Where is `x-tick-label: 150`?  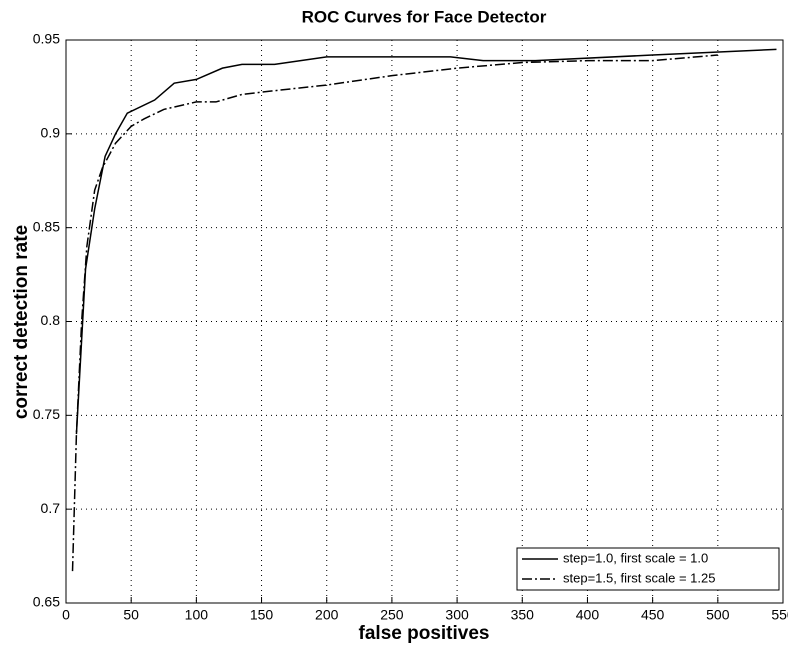 x-tick-label: 150 is located at coordinates (262, 615).